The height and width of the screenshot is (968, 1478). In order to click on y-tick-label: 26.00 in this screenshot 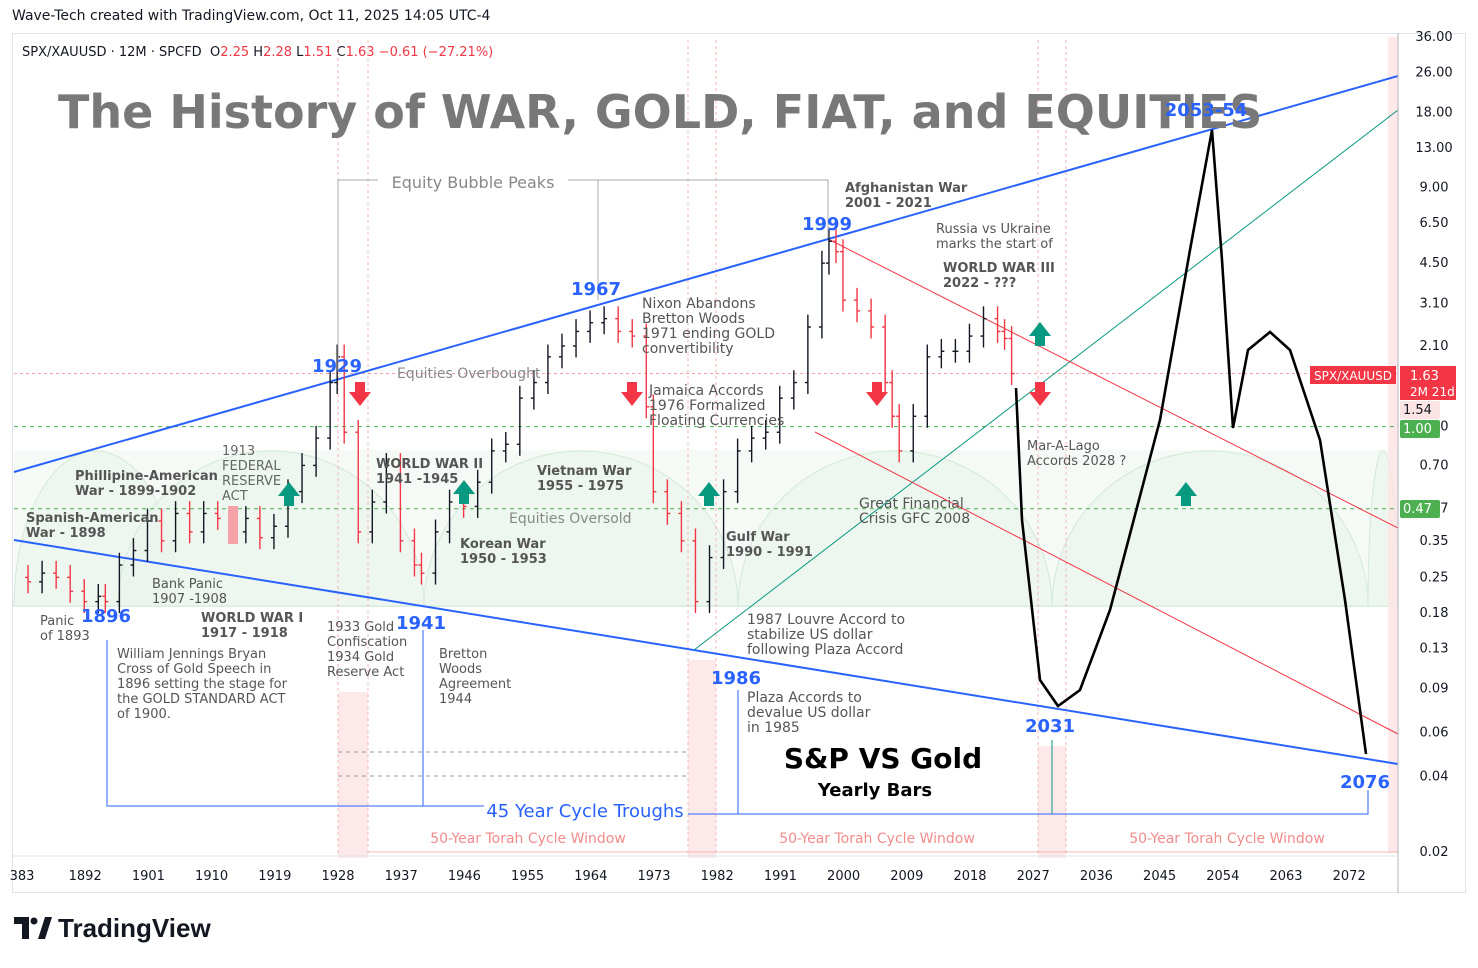, I will do `click(1433, 72)`.